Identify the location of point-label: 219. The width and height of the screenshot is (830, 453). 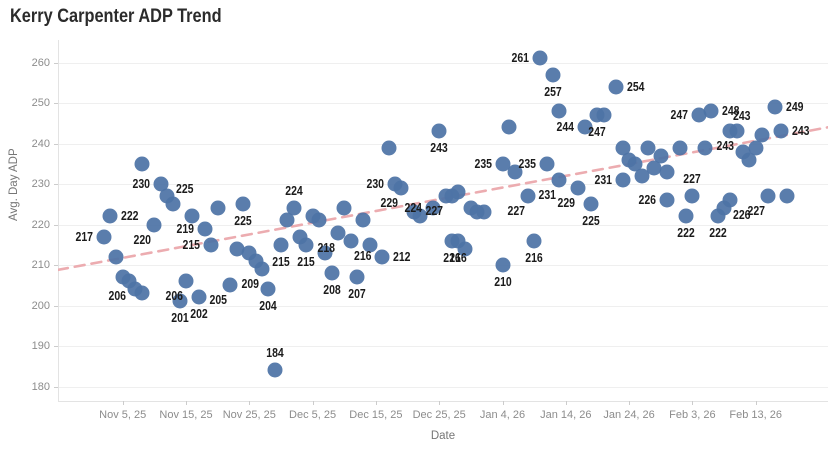
(185, 228).